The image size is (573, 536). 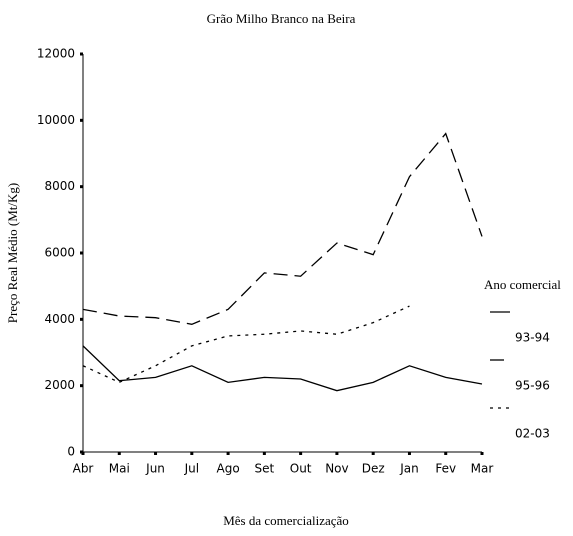 I want to click on y-tick-label: 0, so click(x=71, y=452).